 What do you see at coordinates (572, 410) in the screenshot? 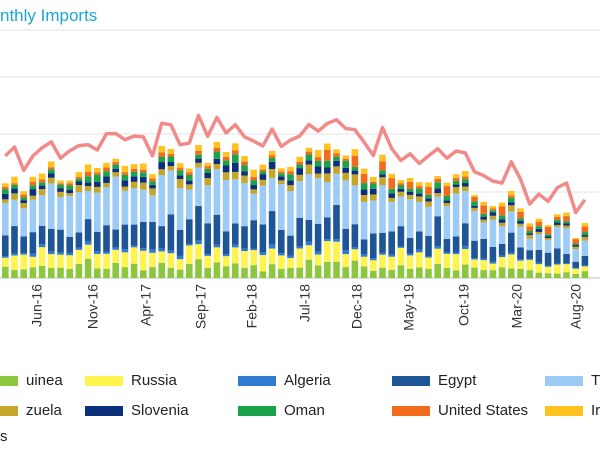
I see `legend-item: Iran` at bounding box center [572, 410].